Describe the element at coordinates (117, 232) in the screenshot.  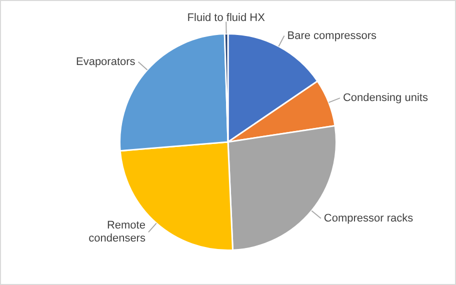
I see `slice-label: Remote condensers` at that location.